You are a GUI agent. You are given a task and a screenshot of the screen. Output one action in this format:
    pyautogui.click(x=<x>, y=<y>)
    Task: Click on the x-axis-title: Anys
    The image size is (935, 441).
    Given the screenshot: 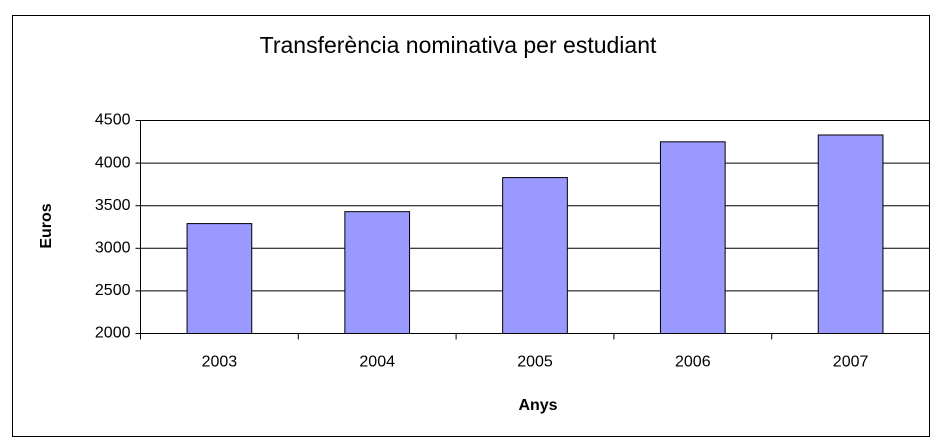 What is the action you would take?
    pyautogui.click(x=537, y=405)
    